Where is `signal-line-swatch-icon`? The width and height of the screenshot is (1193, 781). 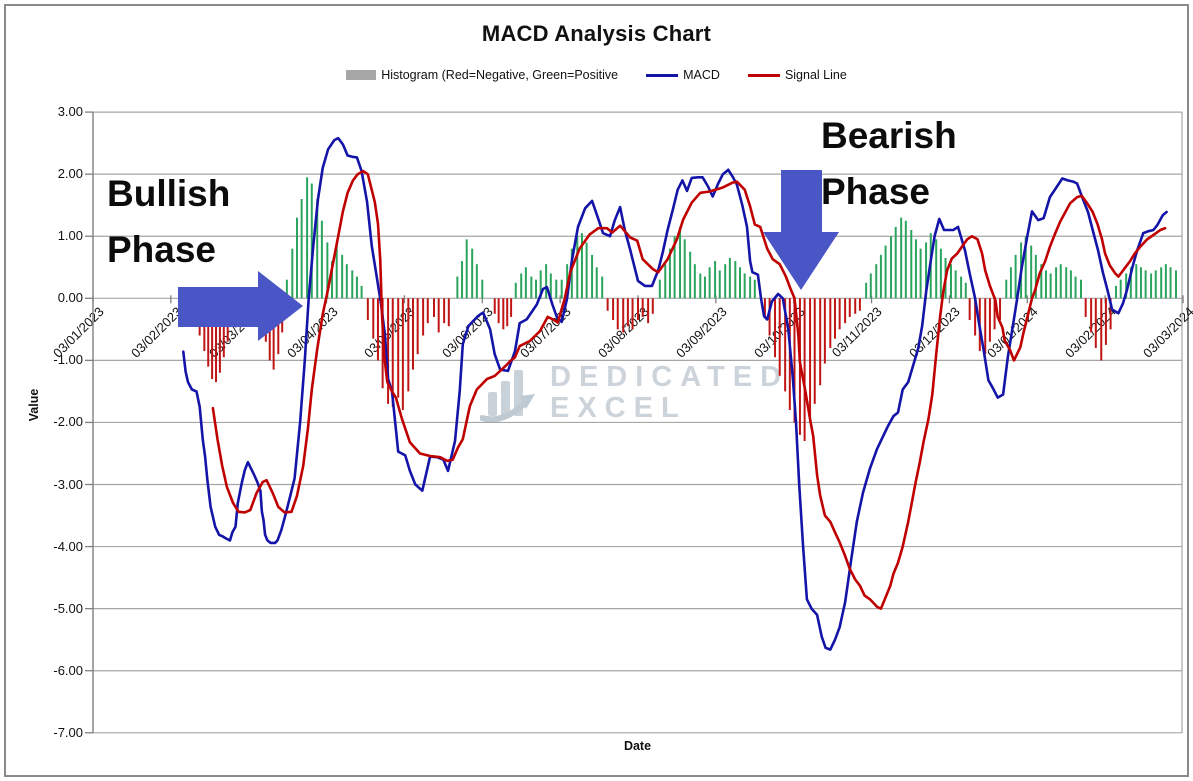
signal-line-swatch-icon is located at coordinates (763, 75).